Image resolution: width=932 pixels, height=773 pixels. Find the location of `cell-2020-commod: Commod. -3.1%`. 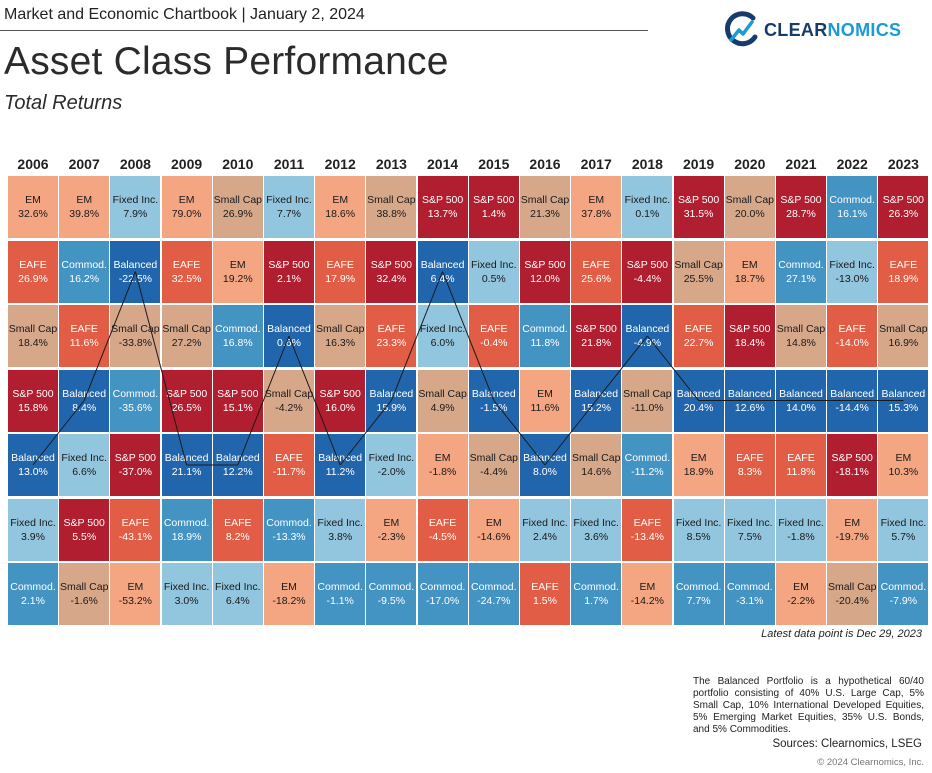

cell-2020-commod: Commod. -3.1% is located at coordinates (749, 594).